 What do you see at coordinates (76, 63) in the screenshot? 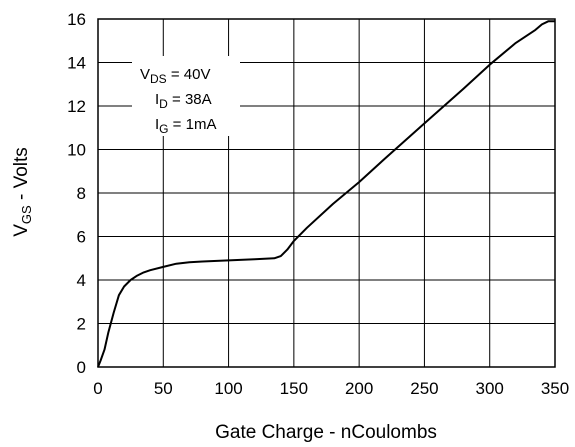
I see `y-tick-label: 14` at bounding box center [76, 63].